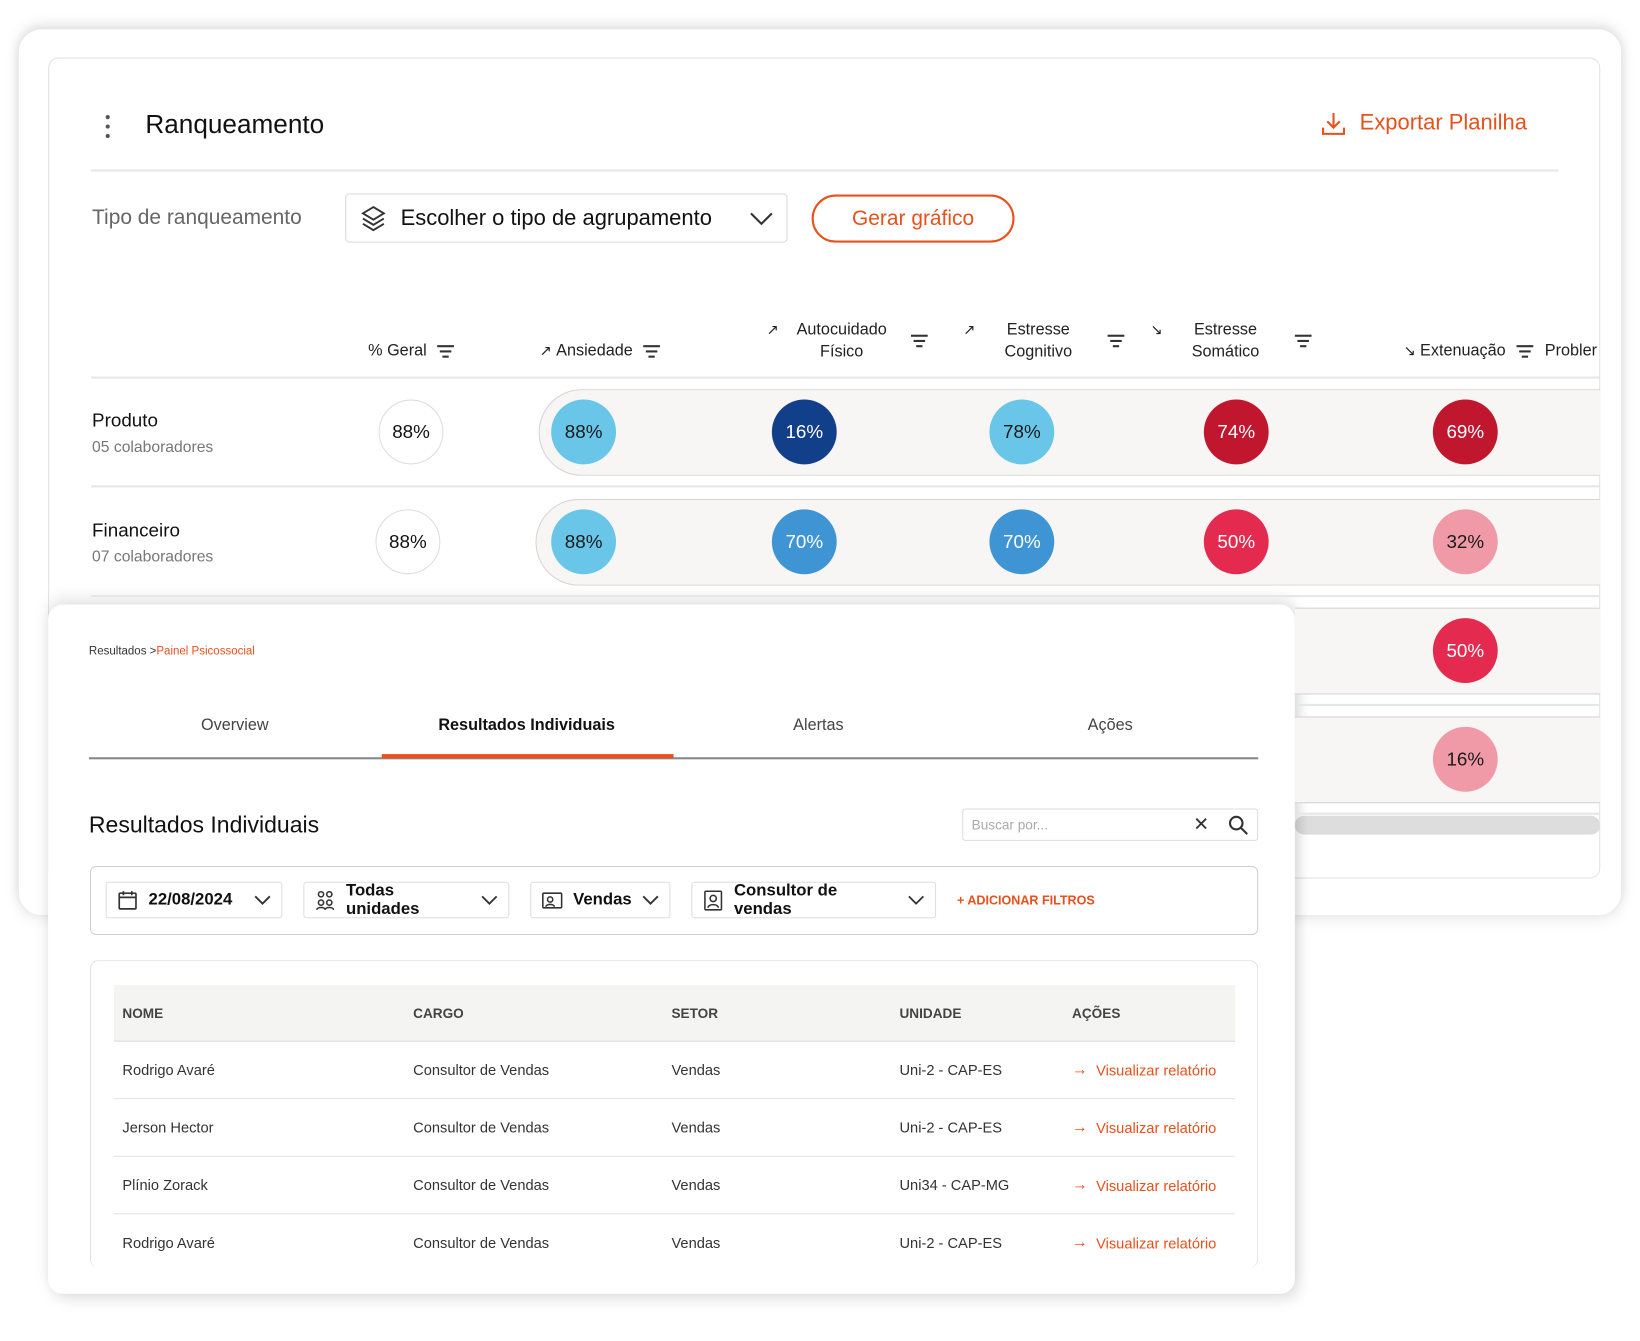 The height and width of the screenshot is (1341, 1640). Describe the element at coordinates (824, 170) in the screenshot. I see `divider` at that location.